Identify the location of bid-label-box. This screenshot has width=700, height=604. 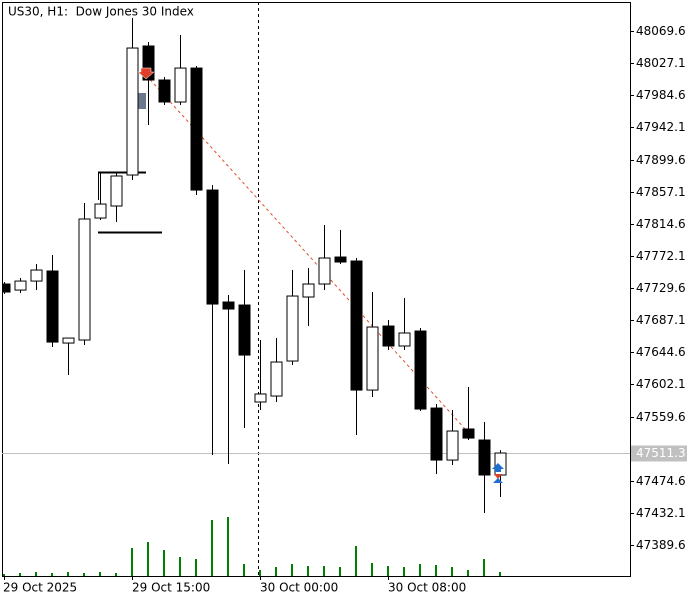
(659, 453).